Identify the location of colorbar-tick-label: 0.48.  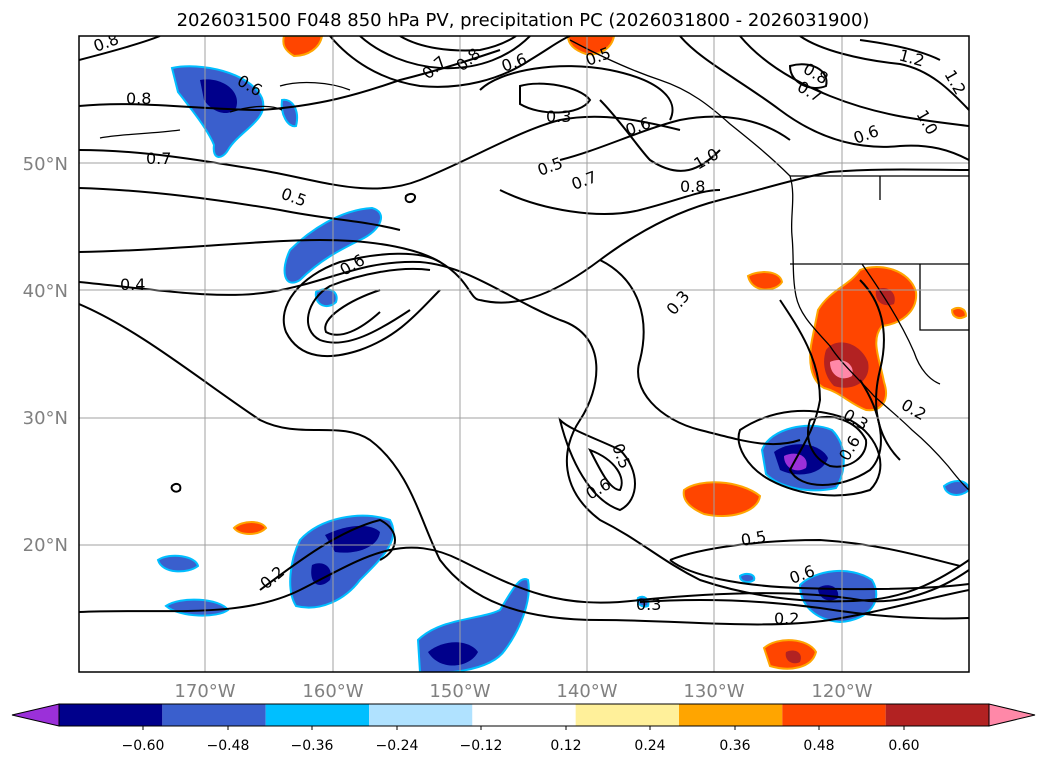
(818, 746).